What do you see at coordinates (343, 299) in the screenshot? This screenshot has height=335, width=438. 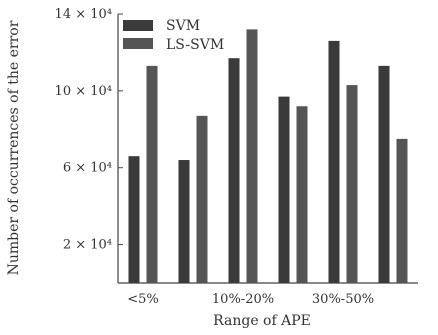 I see `x-tick-label: 30%-50%` at bounding box center [343, 299].